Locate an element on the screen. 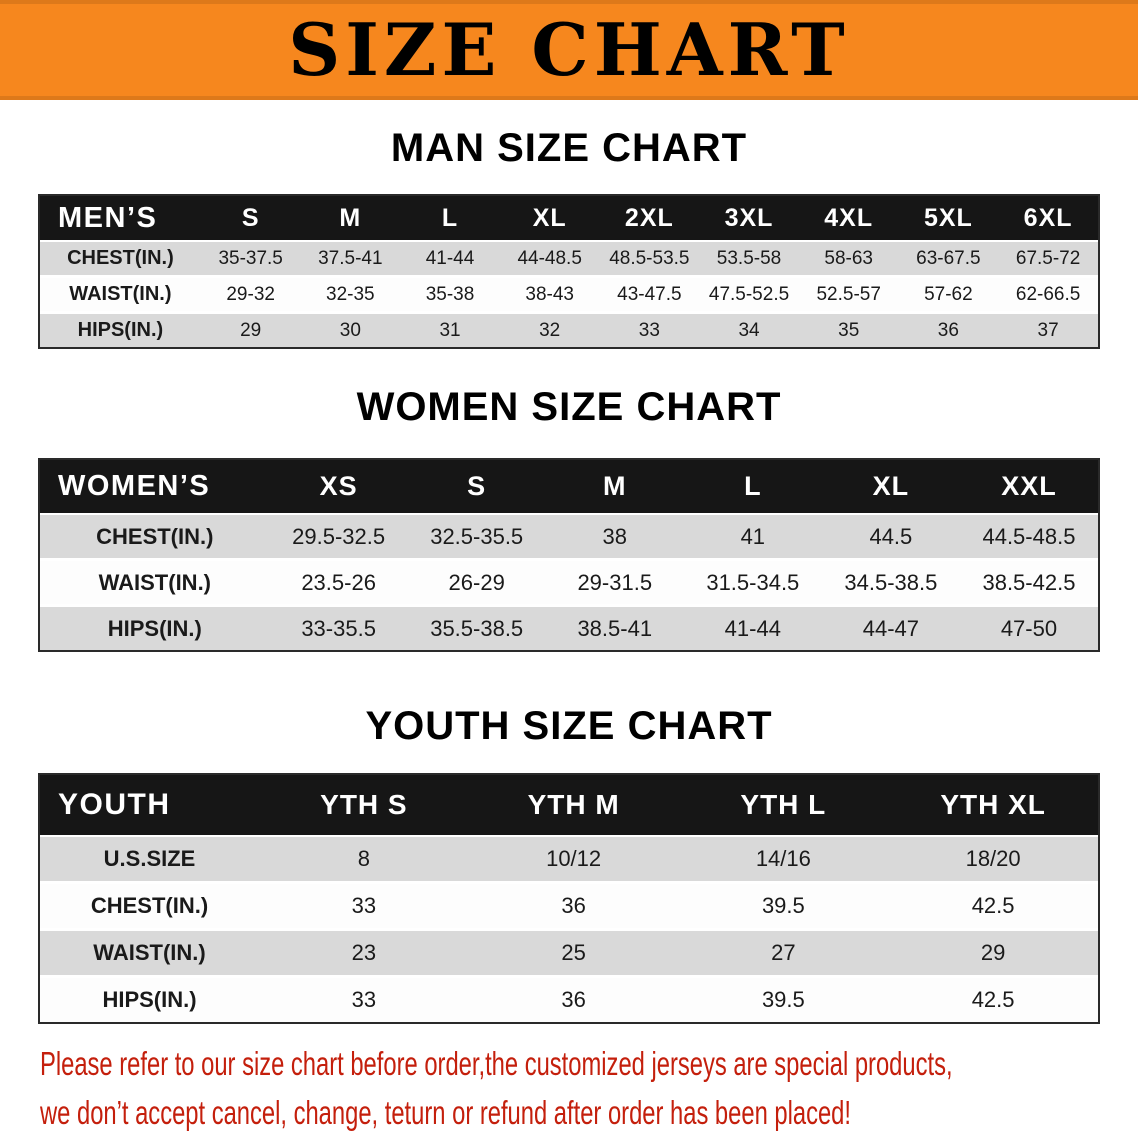 Image resolution: width=1138 pixels, height=1132 pixels. youth-measure-row: U.S.SIZE 8 10/12 14/16 18/20 is located at coordinates (569, 860).